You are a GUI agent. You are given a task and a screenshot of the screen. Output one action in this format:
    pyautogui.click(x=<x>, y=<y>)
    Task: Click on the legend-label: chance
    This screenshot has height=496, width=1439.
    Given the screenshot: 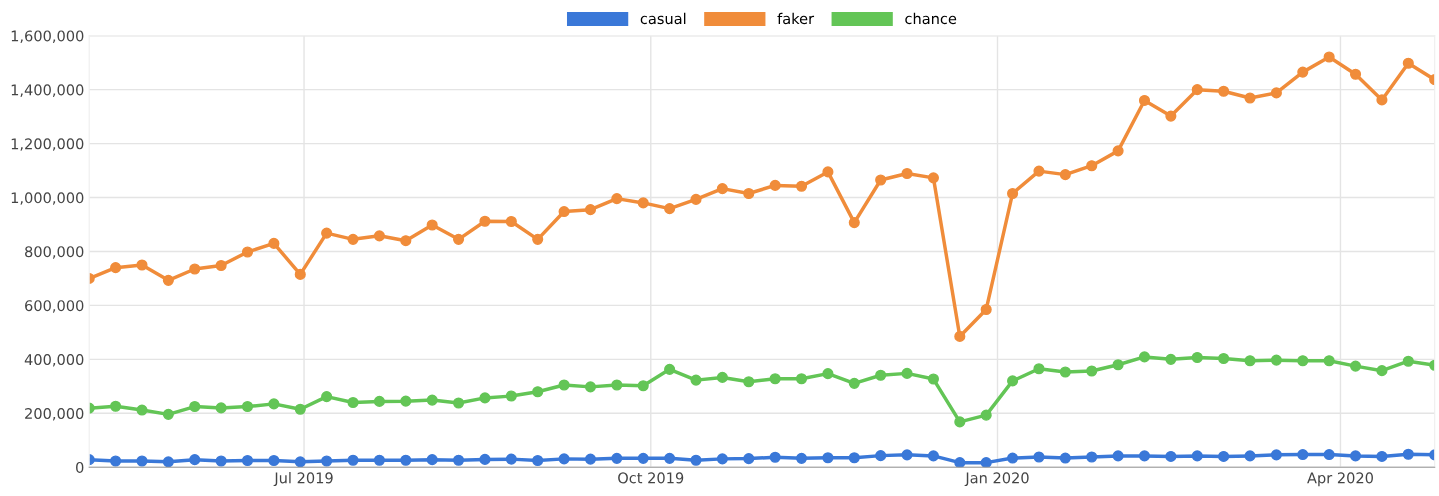 What is the action you would take?
    pyautogui.click(x=931, y=18)
    